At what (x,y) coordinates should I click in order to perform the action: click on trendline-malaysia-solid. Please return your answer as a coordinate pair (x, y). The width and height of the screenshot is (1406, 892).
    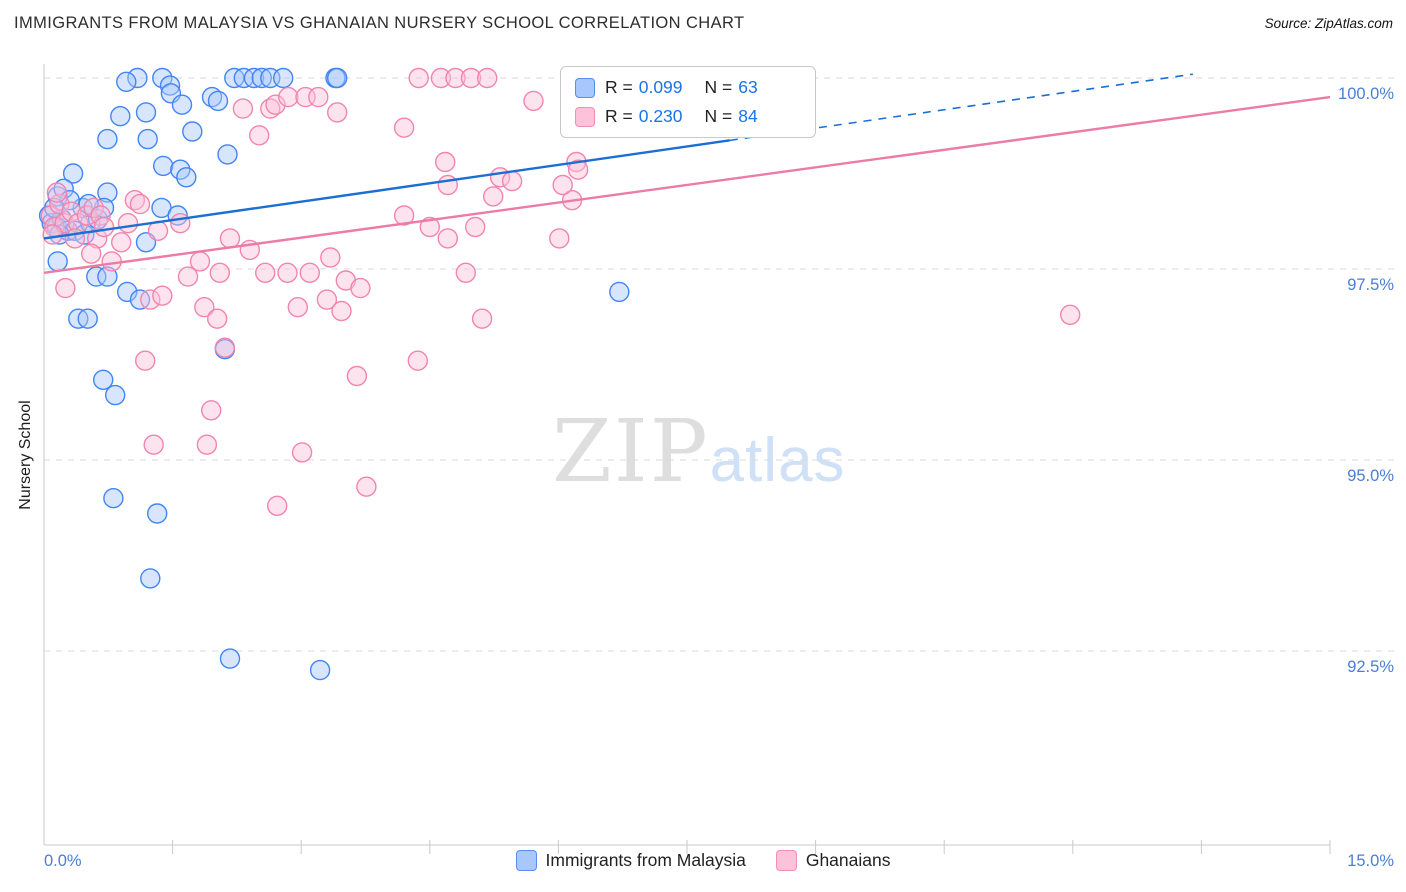
    Looking at the image, I should click on (387, 189).